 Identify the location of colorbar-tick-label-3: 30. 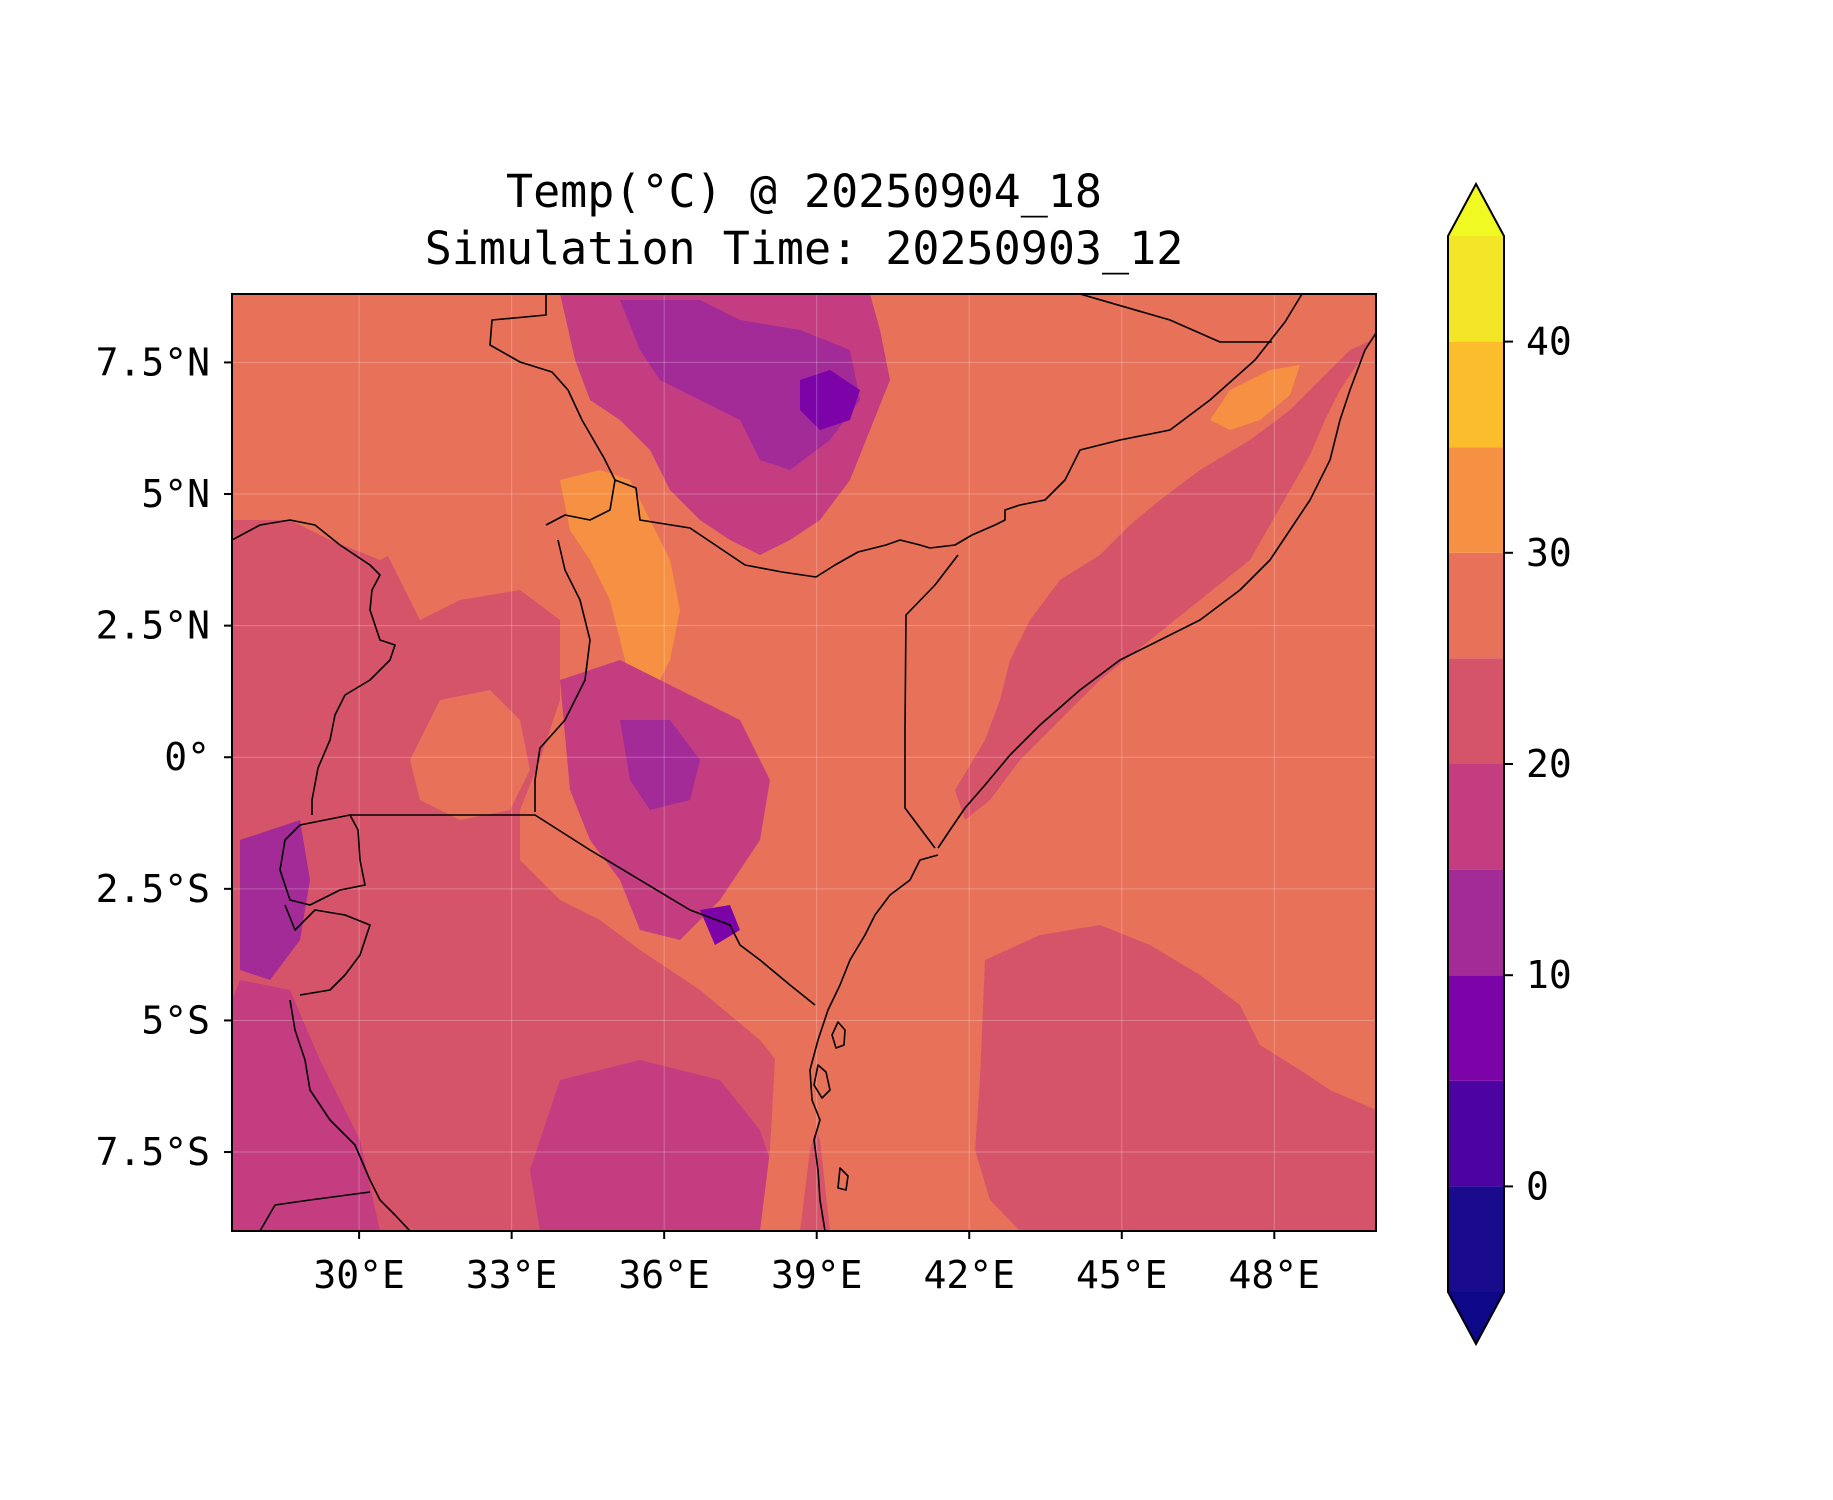
(1549, 553).